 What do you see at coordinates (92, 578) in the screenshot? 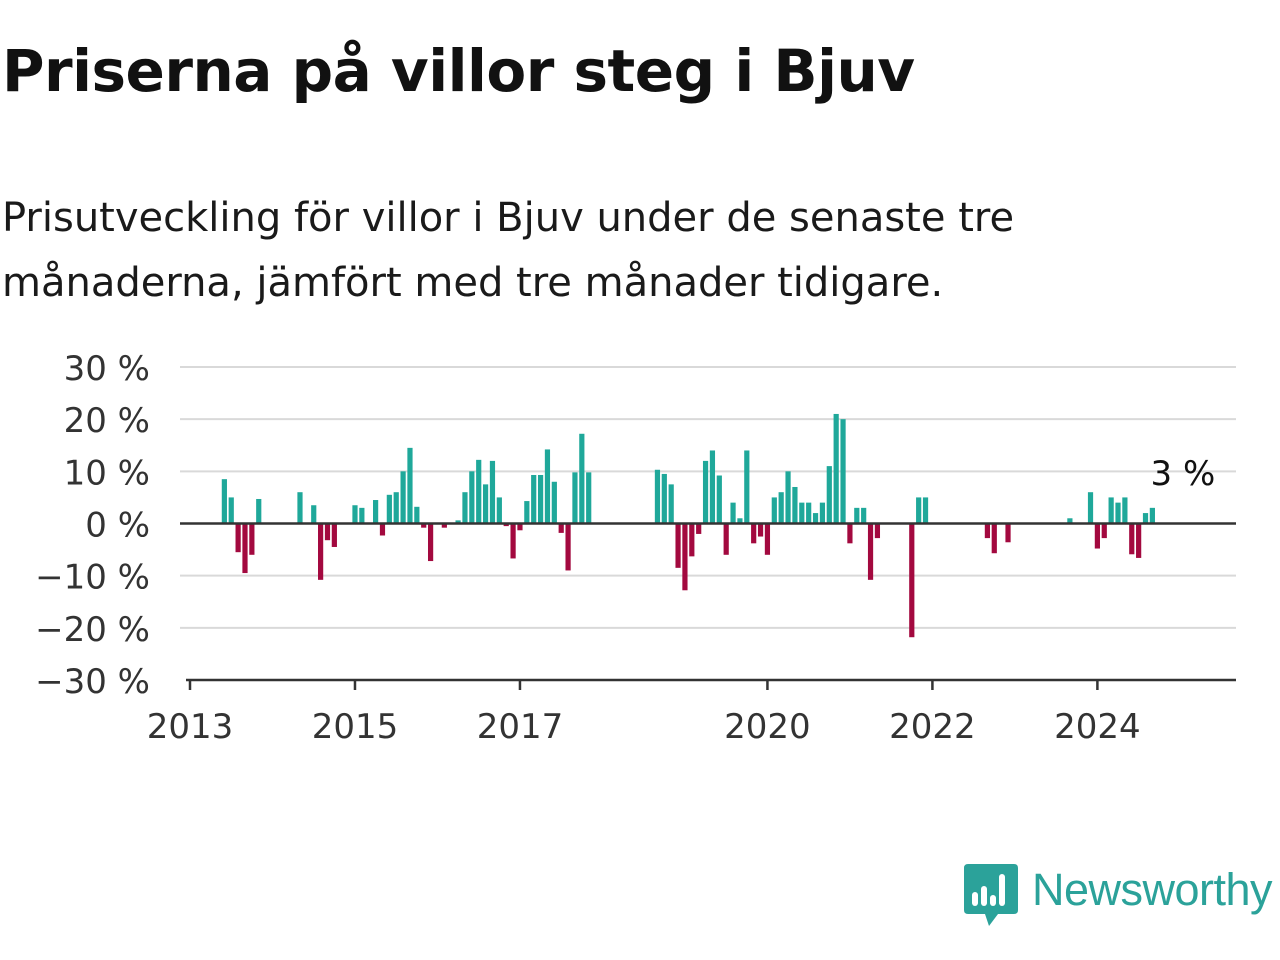
I see `y-tick-label: −10 %` at bounding box center [92, 578].